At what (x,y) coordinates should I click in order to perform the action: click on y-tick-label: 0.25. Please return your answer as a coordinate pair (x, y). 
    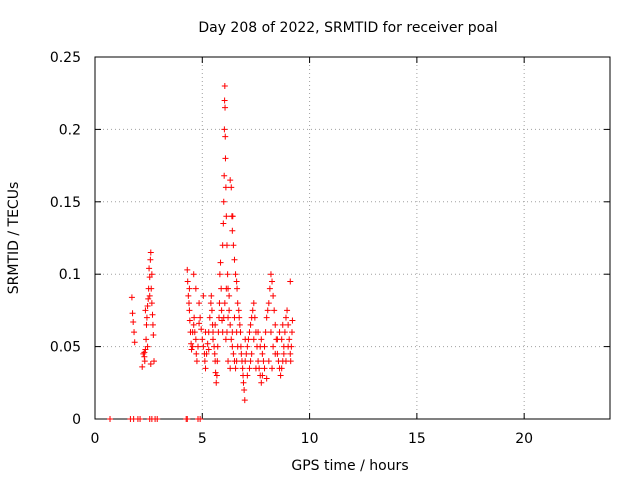
    Looking at the image, I should click on (65, 58).